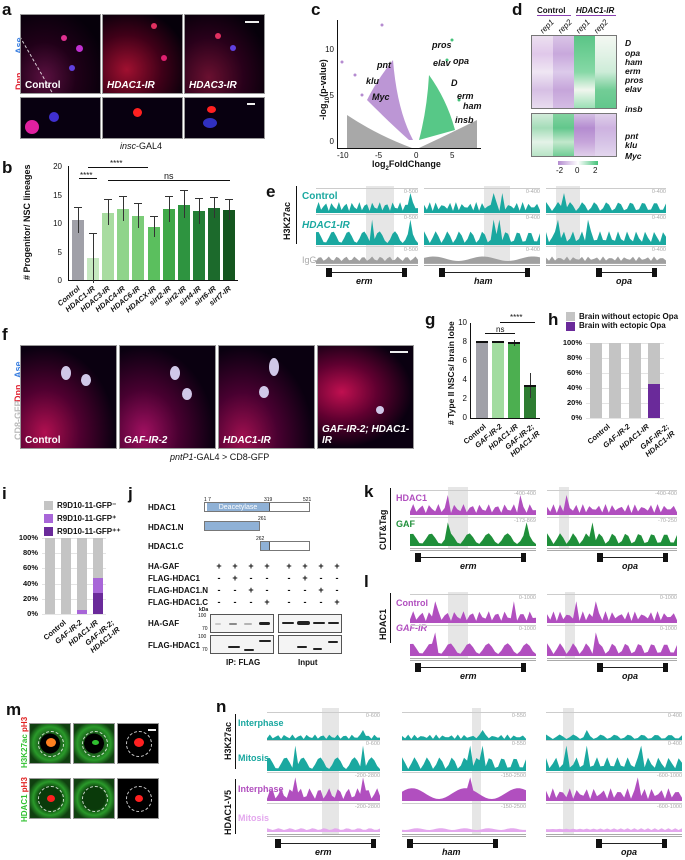 The image size is (685, 860). What do you see at coordinates (628, 43) in the screenshot?
I see `heatmap-gene-label: D` at bounding box center [628, 43].